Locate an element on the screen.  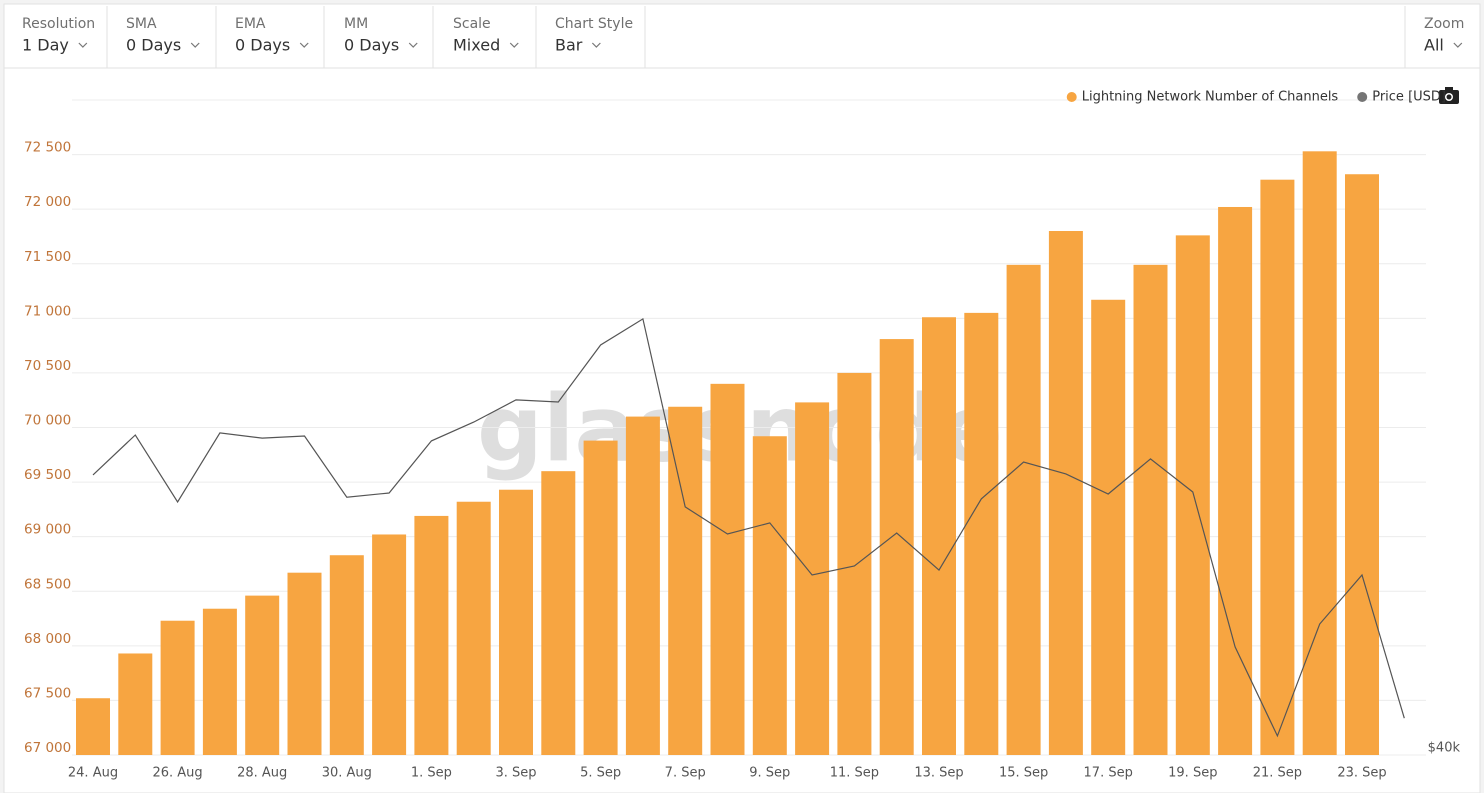
y-tick-label: 70 500 is located at coordinates (47, 366).